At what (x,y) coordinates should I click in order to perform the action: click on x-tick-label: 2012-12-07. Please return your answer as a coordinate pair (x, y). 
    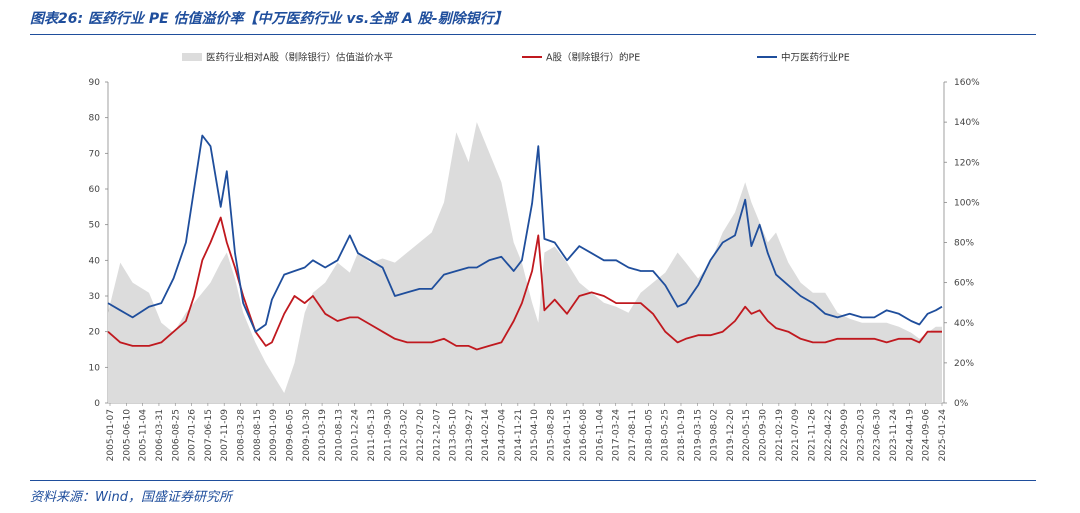
    Looking at the image, I should click on (437, 435).